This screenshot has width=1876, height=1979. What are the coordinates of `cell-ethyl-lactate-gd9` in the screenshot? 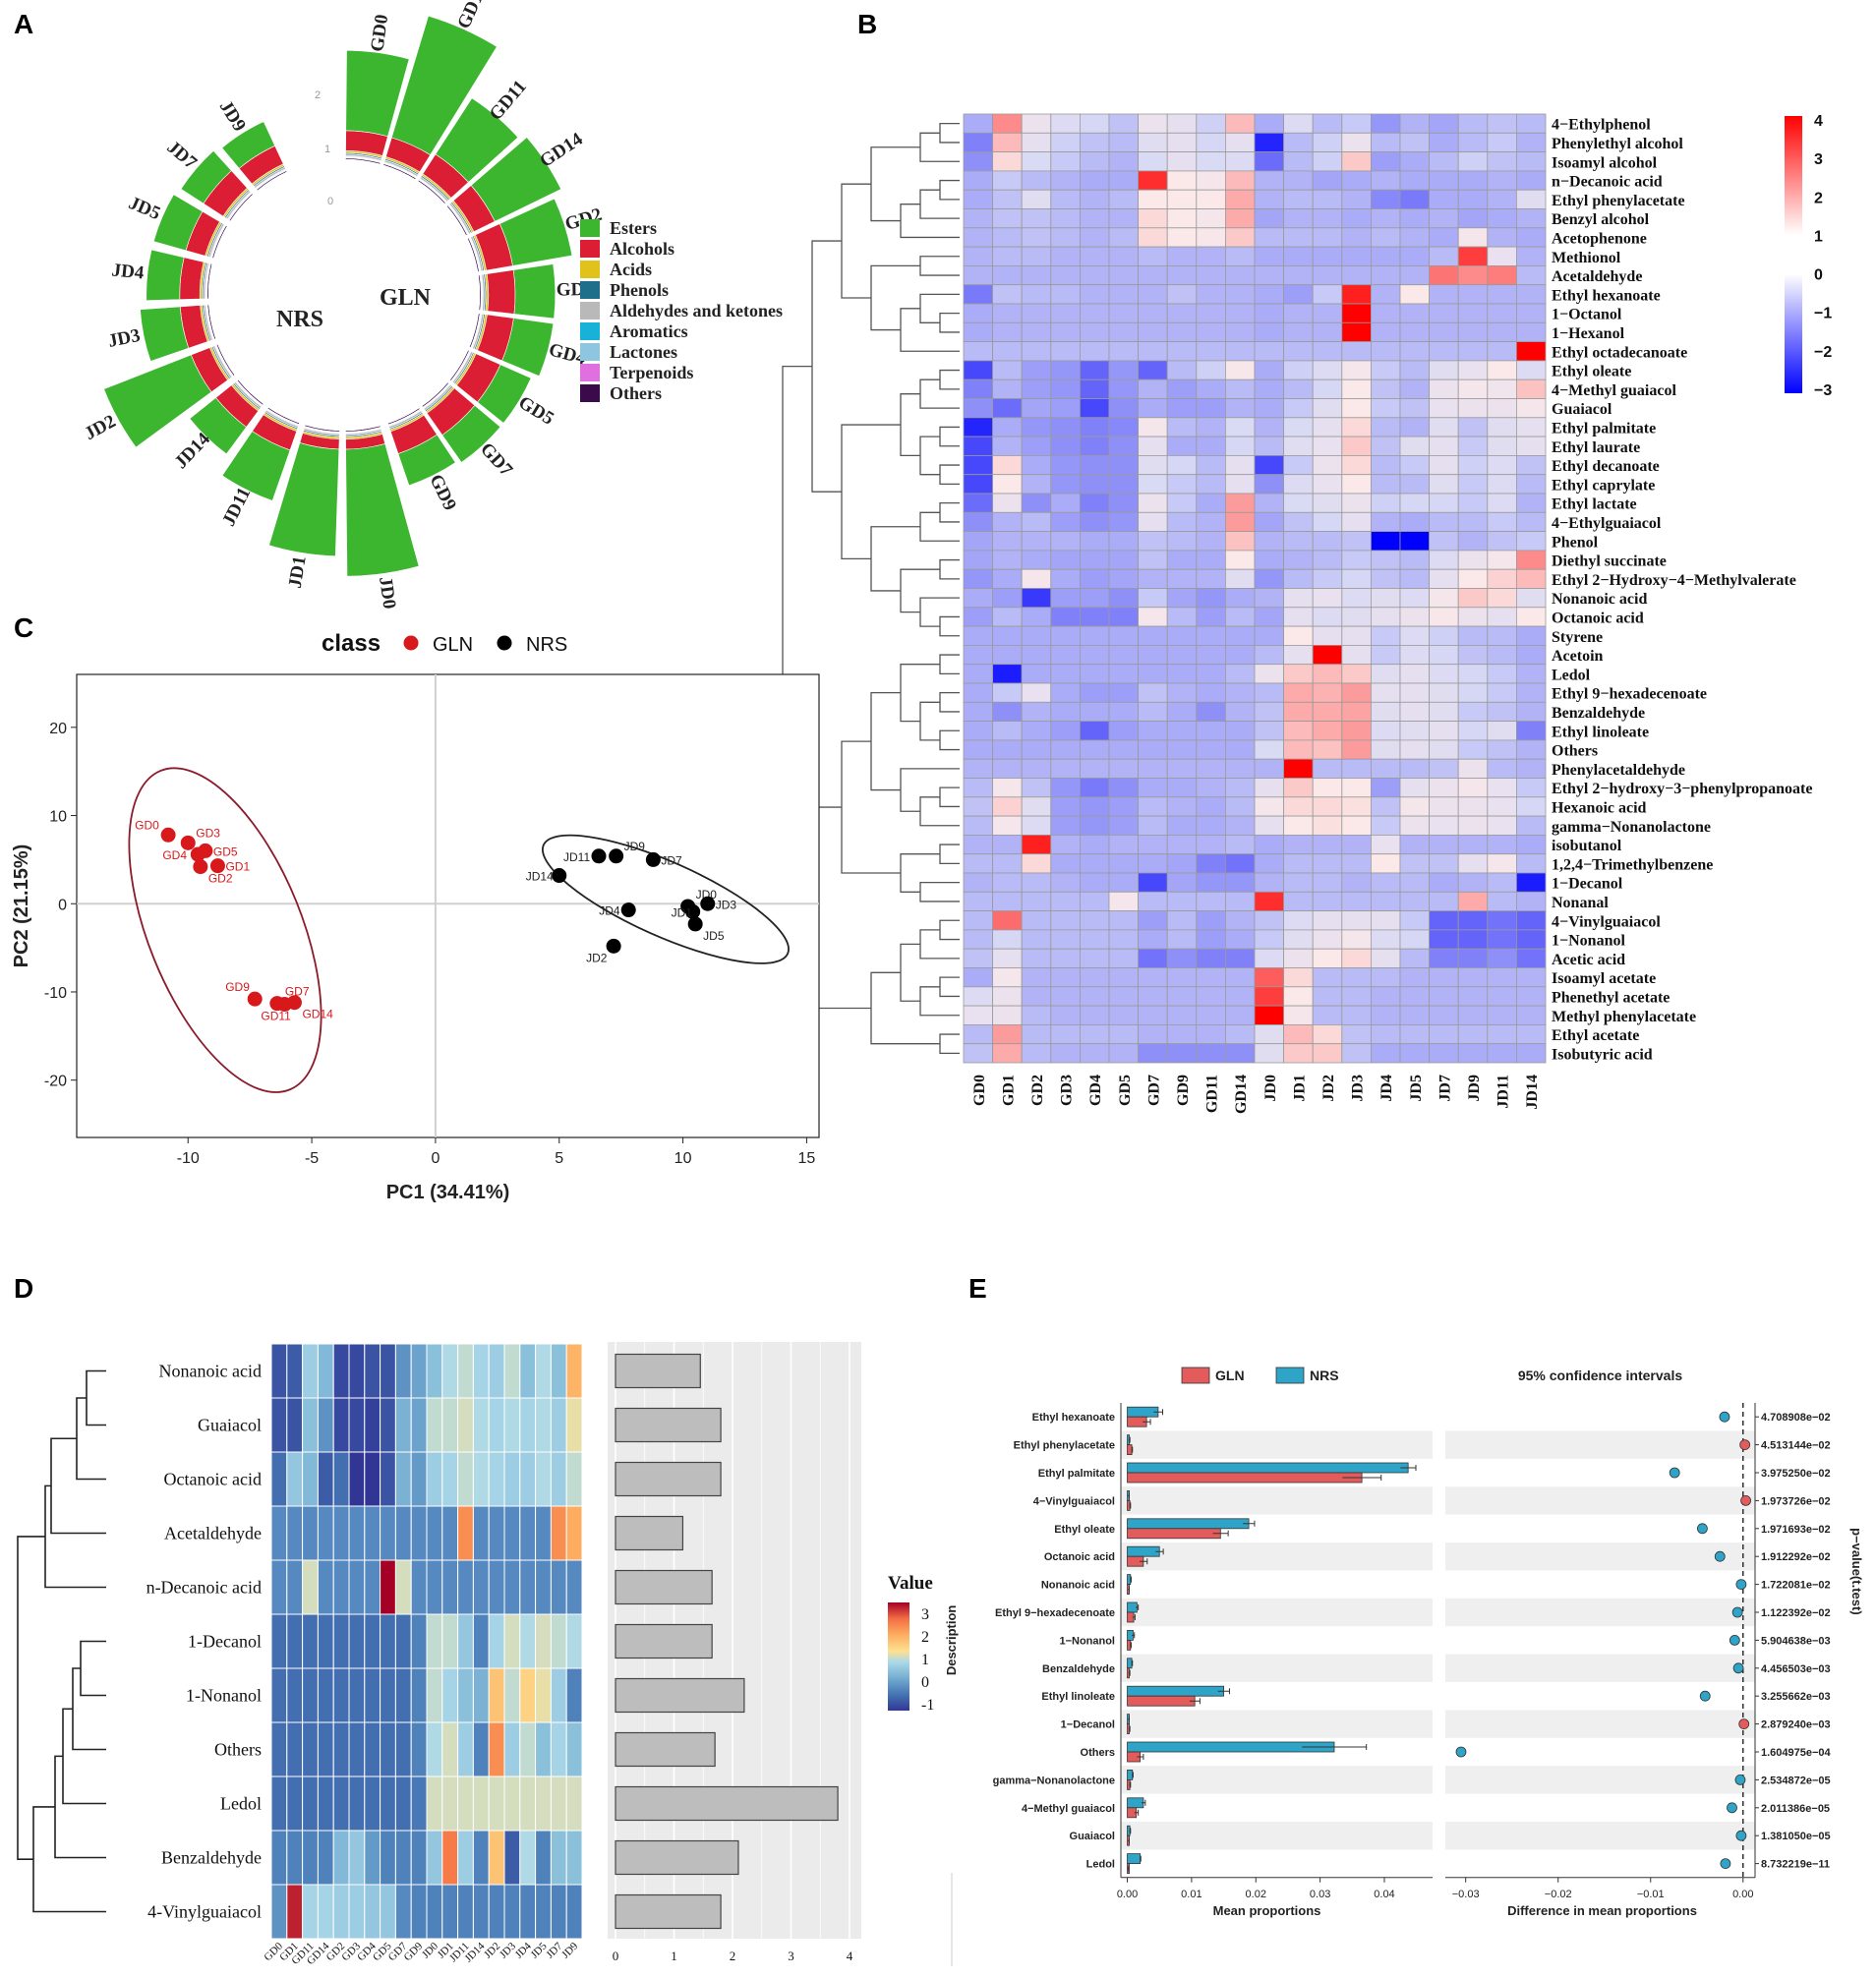 It's located at (1182, 503).